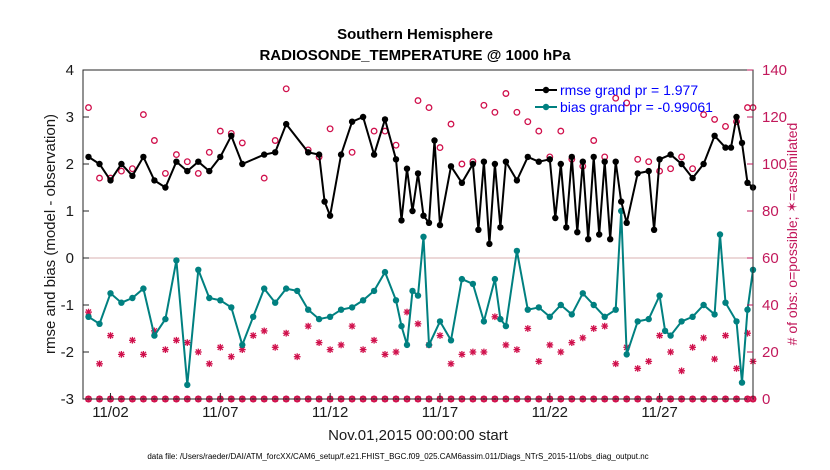 The image size is (830, 470). What do you see at coordinates (67, 399) in the screenshot?
I see `y-tick-label: -3` at bounding box center [67, 399].